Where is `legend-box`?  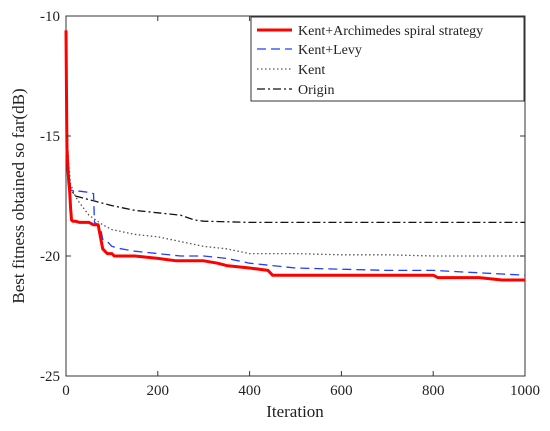
legend-box is located at coordinates (387, 59).